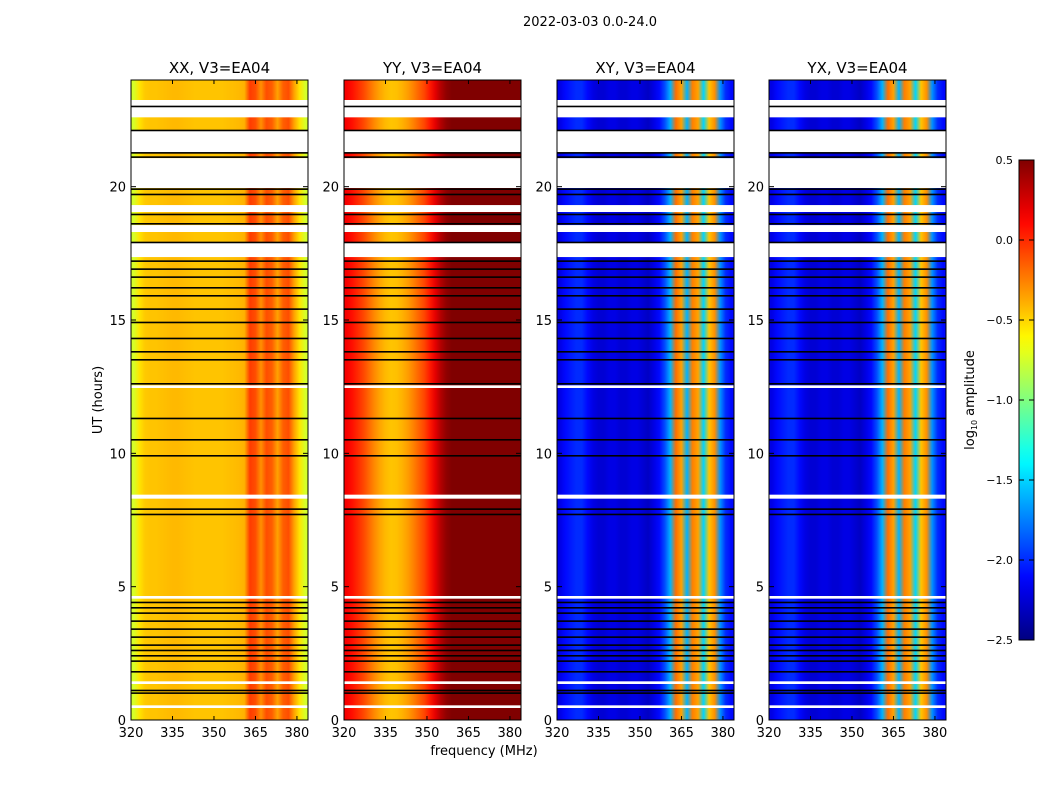  Describe the element at coordinates (122, 721) in the screenshot. I see `y-tick-label: 0` at that location.